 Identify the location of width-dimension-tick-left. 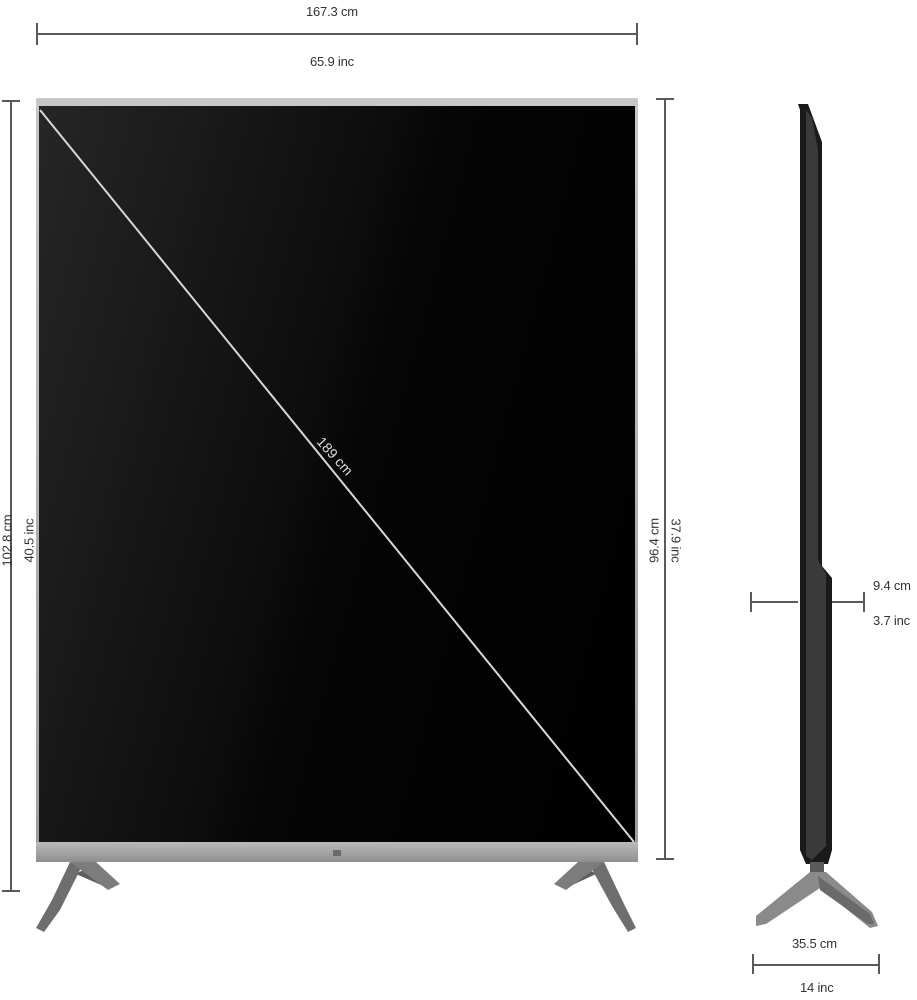
(37, 34).